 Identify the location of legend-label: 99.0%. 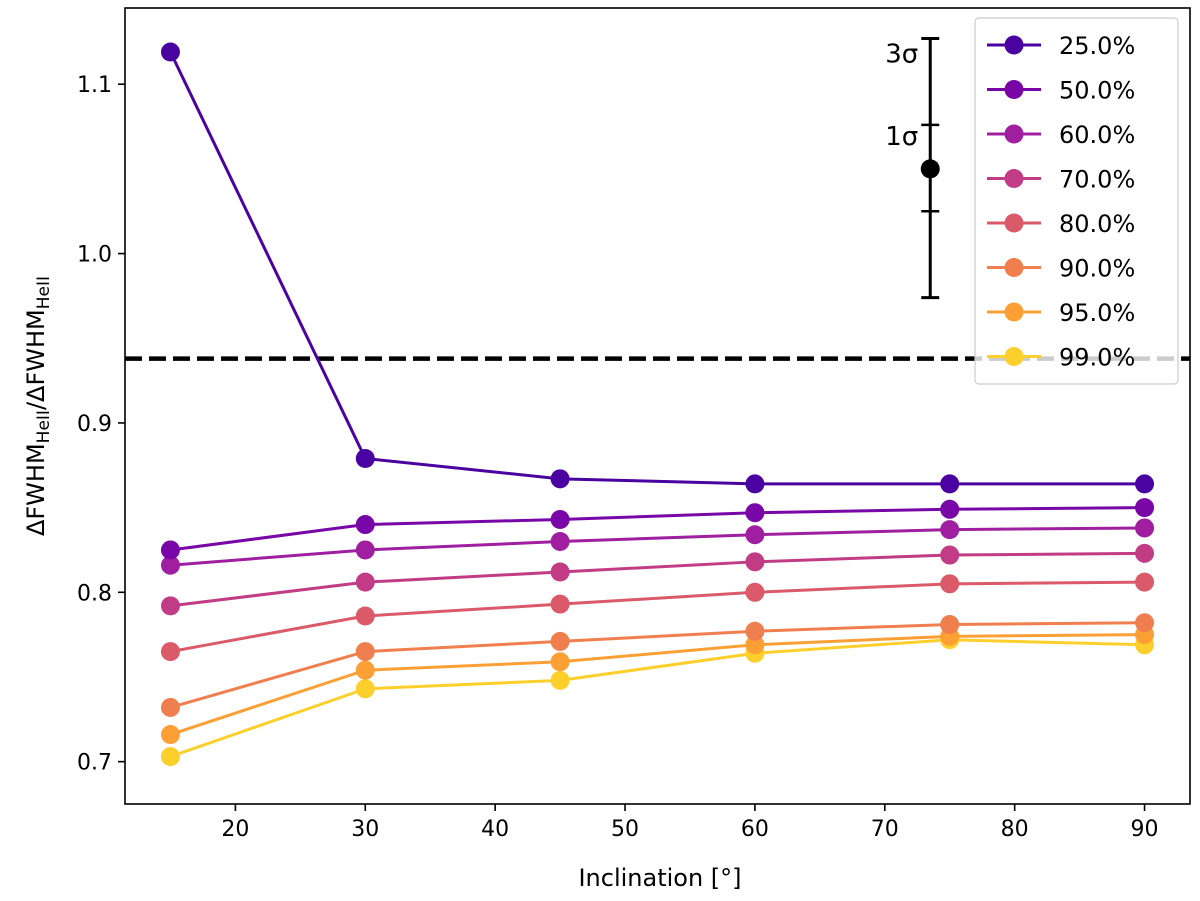
(1097, 358).